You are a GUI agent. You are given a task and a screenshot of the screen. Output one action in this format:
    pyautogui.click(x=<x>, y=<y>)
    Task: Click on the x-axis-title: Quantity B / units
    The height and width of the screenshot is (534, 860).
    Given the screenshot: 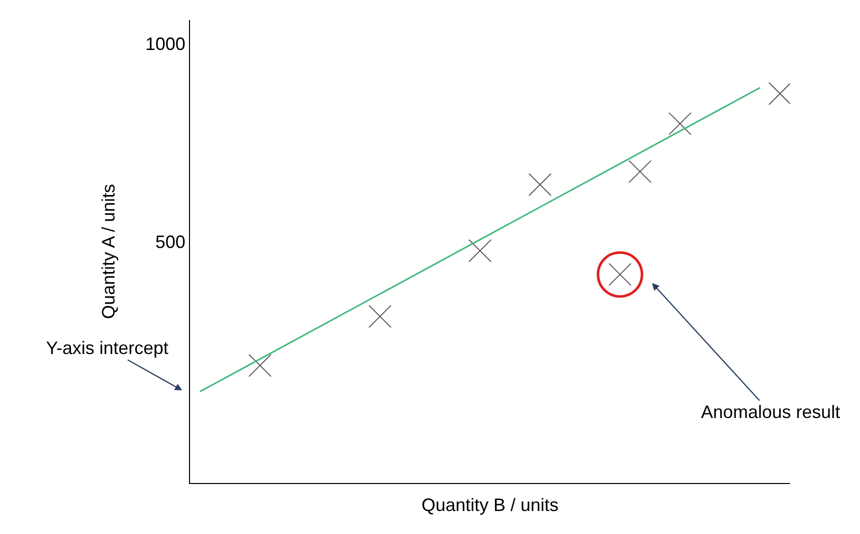 What is the action you would take?
    pyautogui.click(x=490, y=505)
    